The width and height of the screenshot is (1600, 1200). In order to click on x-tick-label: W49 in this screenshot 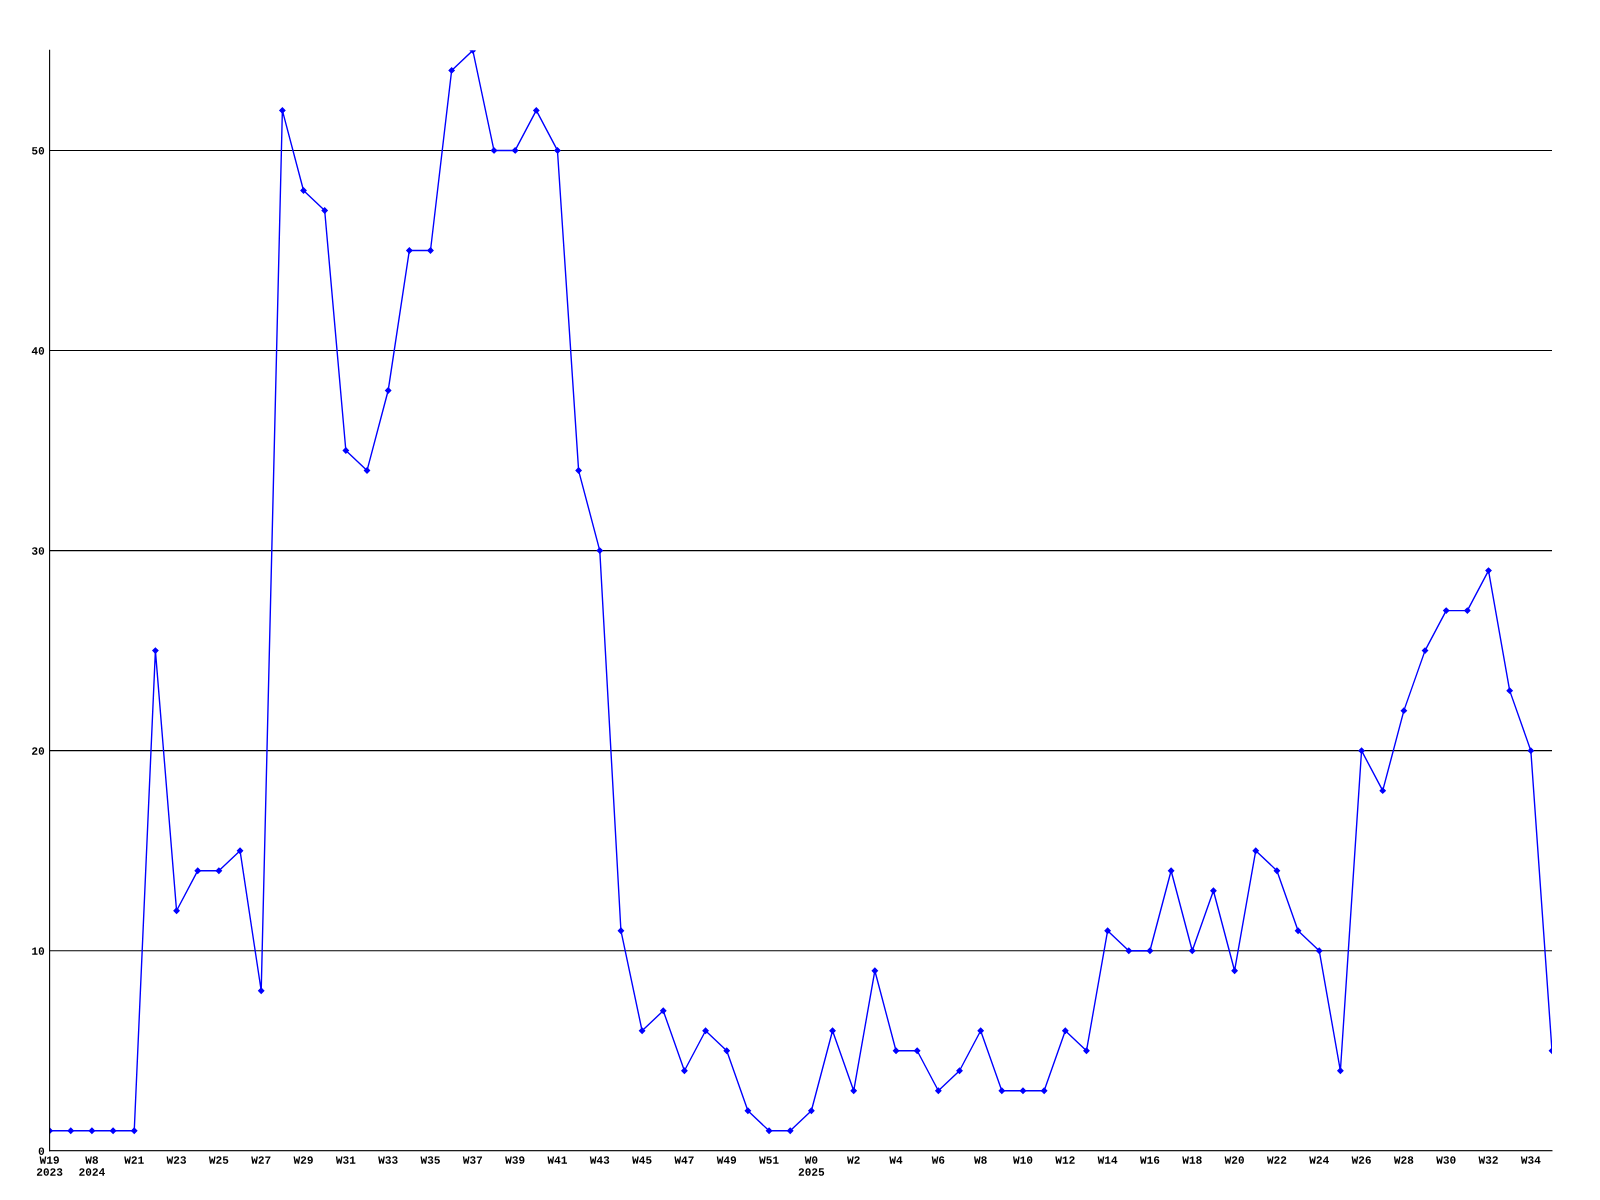, I will do `click(726, 1160)`.